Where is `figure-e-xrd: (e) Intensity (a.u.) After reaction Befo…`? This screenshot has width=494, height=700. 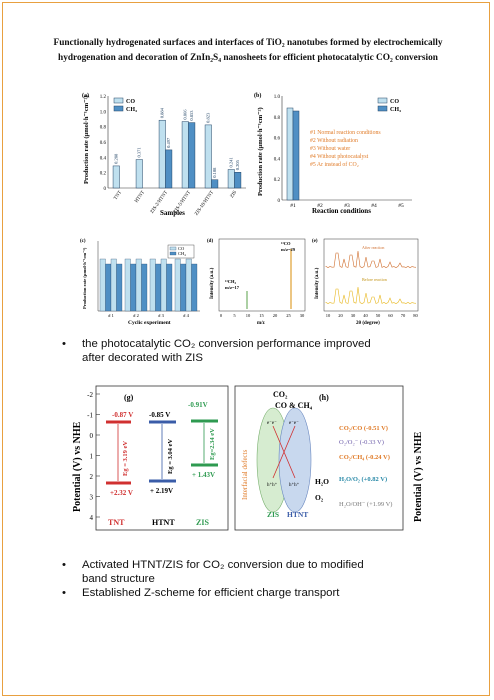 figure-e-xrd: (e) Intensity (a.u.) After reaction Befo… is located at coordinates (366, 281).